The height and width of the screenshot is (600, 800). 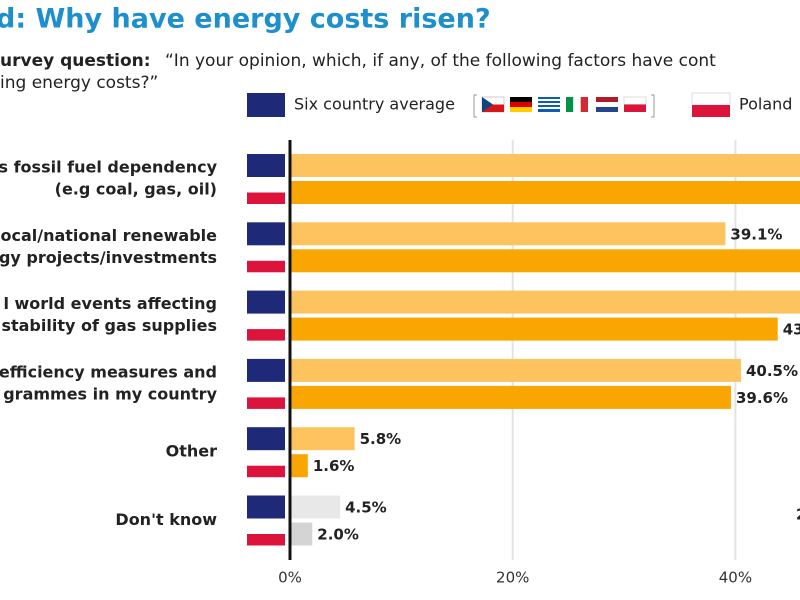 I want to click on legend-flags, so click(x=564, y=104).